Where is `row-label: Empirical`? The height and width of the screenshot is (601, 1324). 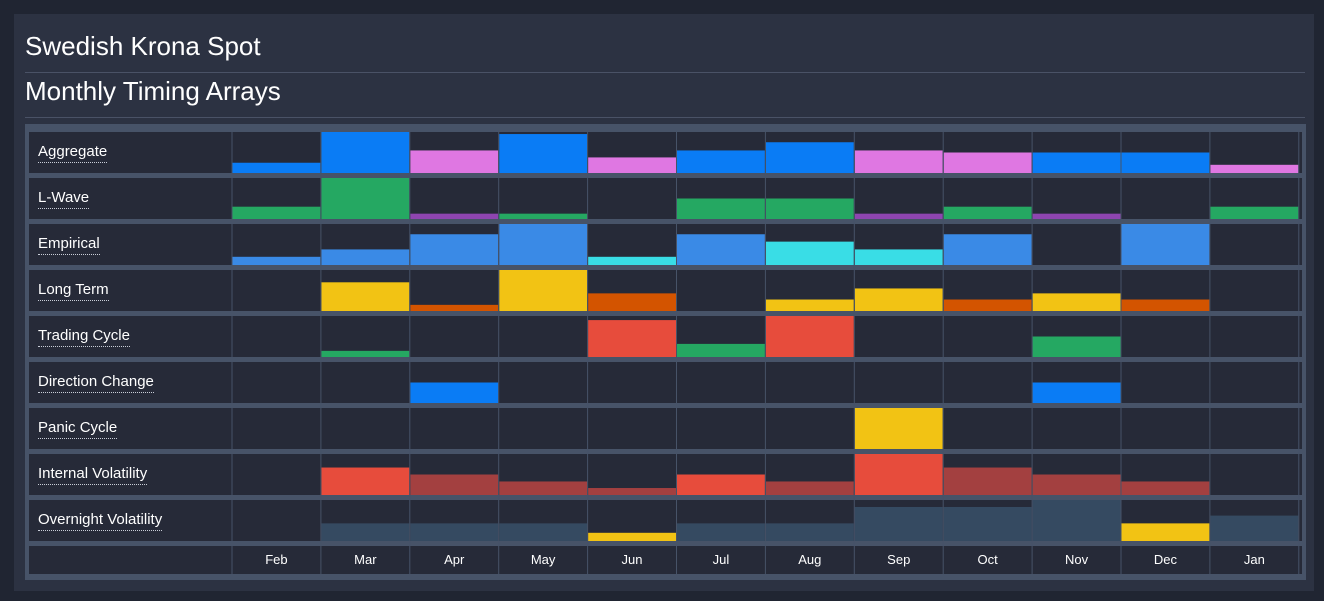
row-label: Empirical is located at coordinates (69, 245).